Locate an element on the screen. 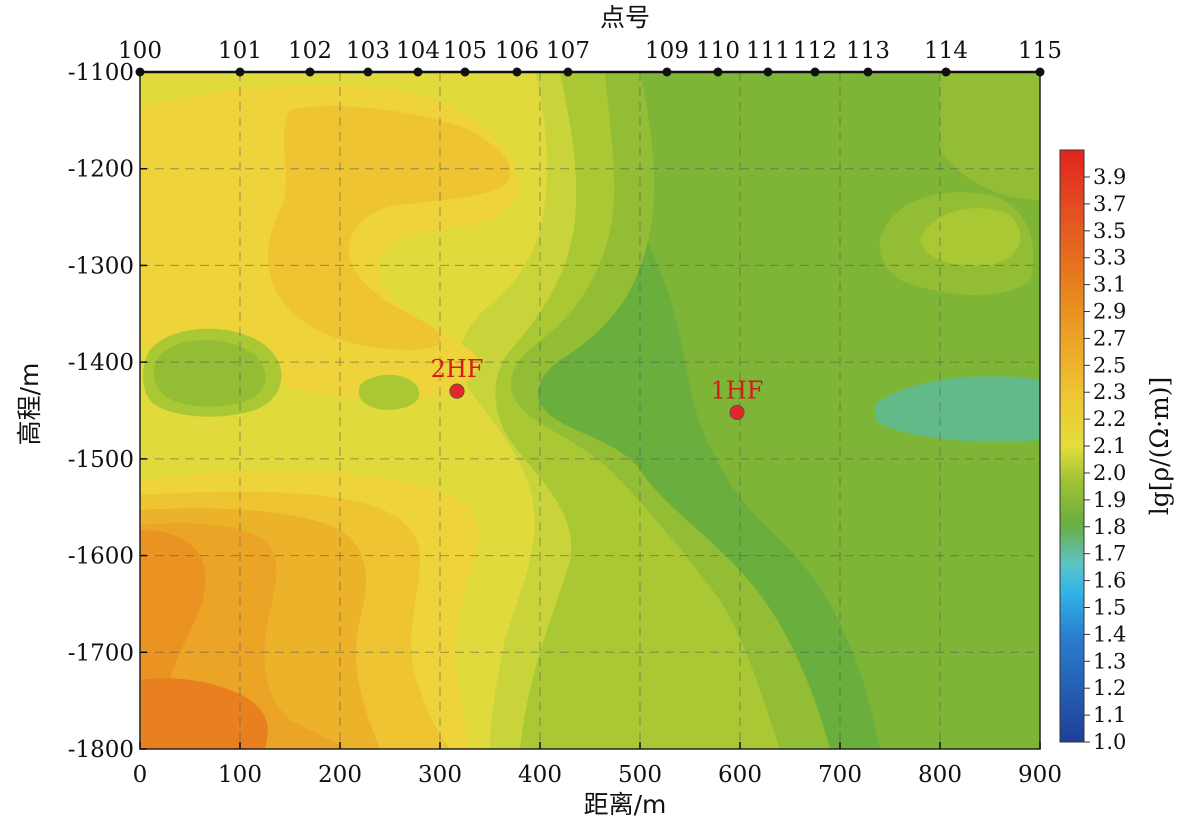 The height and width of the screenshot is (825, 1192). colorbar-tick-label: 1.5 is located at coordinates (1109, 607).